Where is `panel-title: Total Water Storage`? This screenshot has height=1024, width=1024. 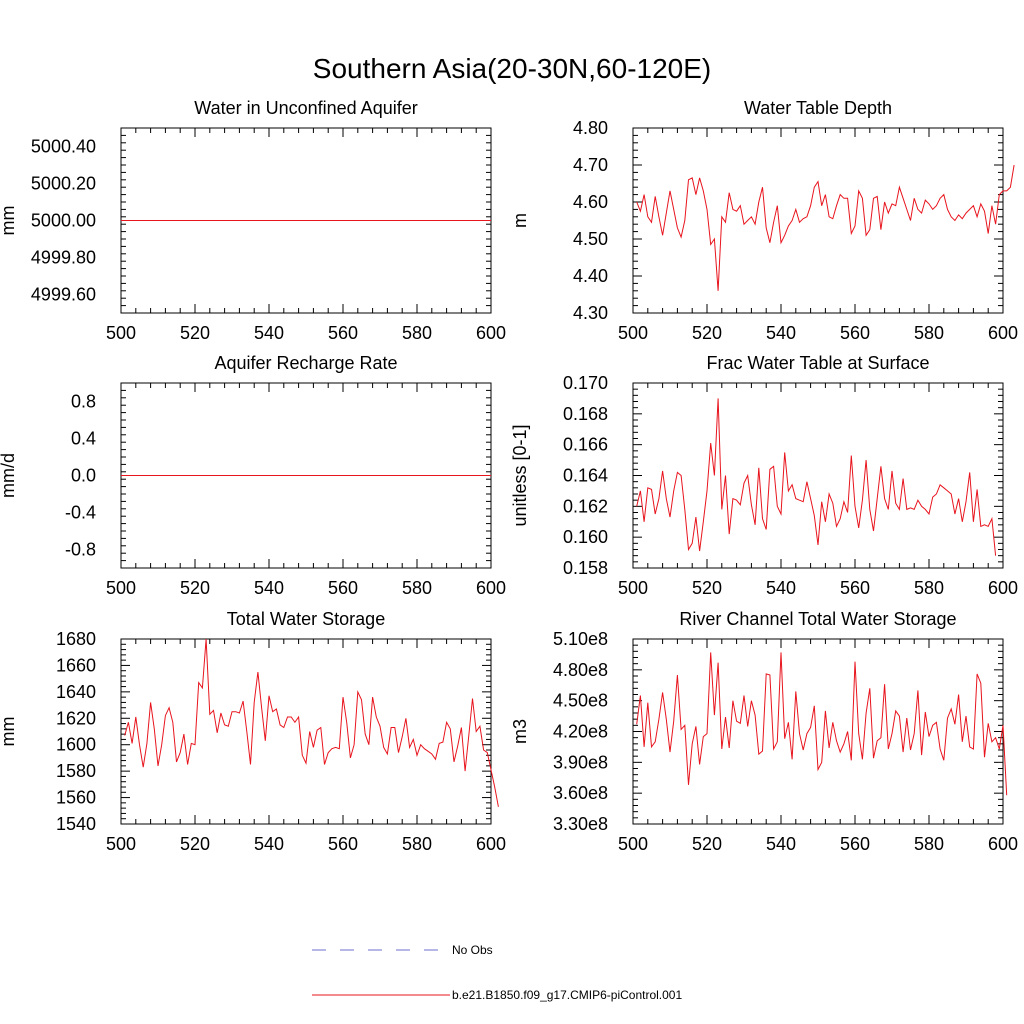
panel-title: Total Water Storage is located at coordinates (306, 619).